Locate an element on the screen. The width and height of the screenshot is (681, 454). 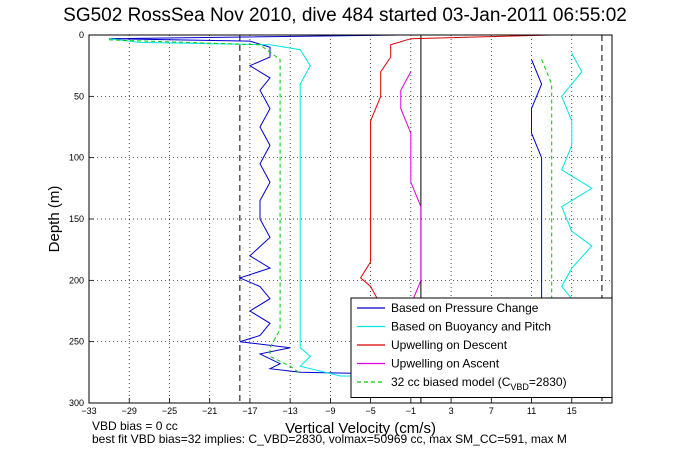
x-axis-label: Vertical Velocity (cm/s) is located at coordinates (360, 428).